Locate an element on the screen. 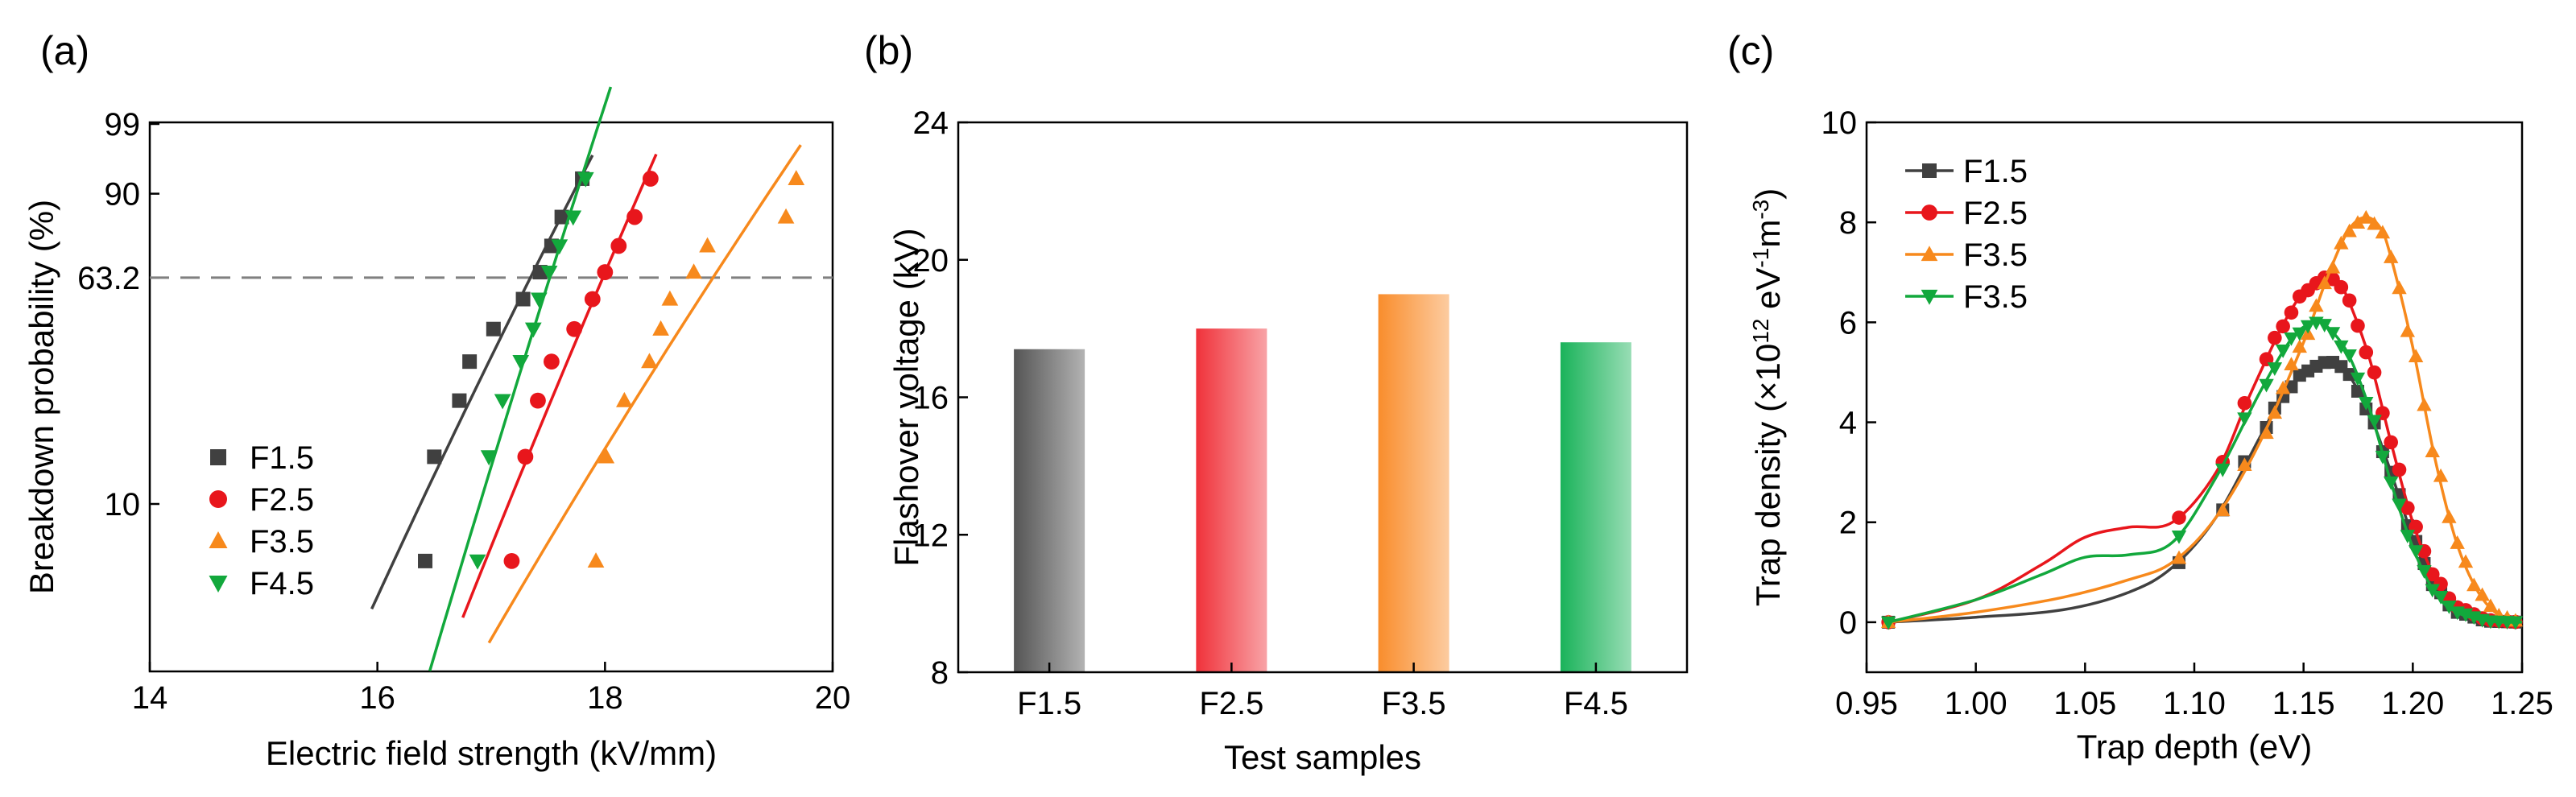 The height and width of the screenshot is (797, 2576). panel-b-bar-F4.5 is located at coordinates (1596, 507).